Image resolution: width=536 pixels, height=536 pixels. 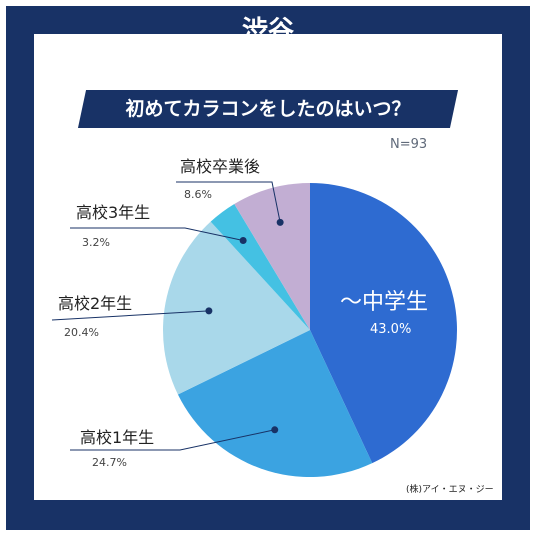 I want to click on label-grade3: 高校3年生, so click(x=113, y=212).